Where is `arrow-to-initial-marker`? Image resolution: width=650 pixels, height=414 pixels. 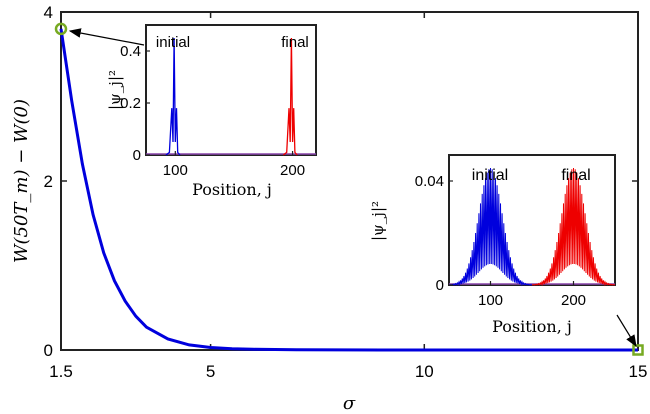 arrow-to-initial-marker is located at coordinates (106, 37).